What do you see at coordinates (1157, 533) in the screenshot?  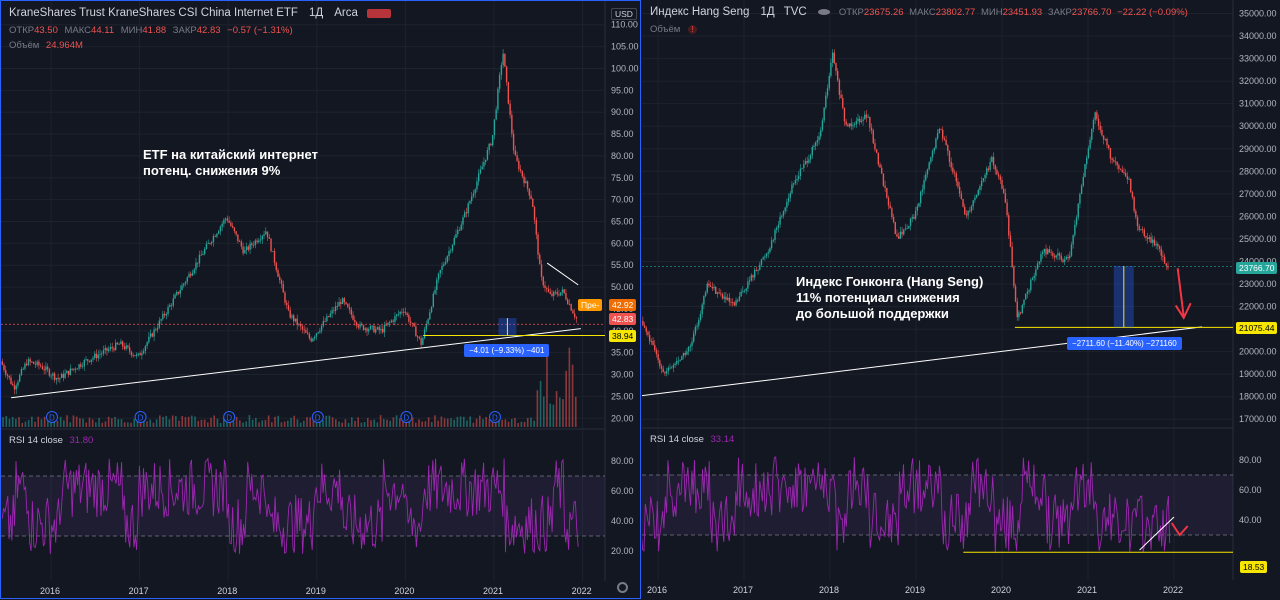 I see `rsi-trendline` at bounding box center [1157, 533].